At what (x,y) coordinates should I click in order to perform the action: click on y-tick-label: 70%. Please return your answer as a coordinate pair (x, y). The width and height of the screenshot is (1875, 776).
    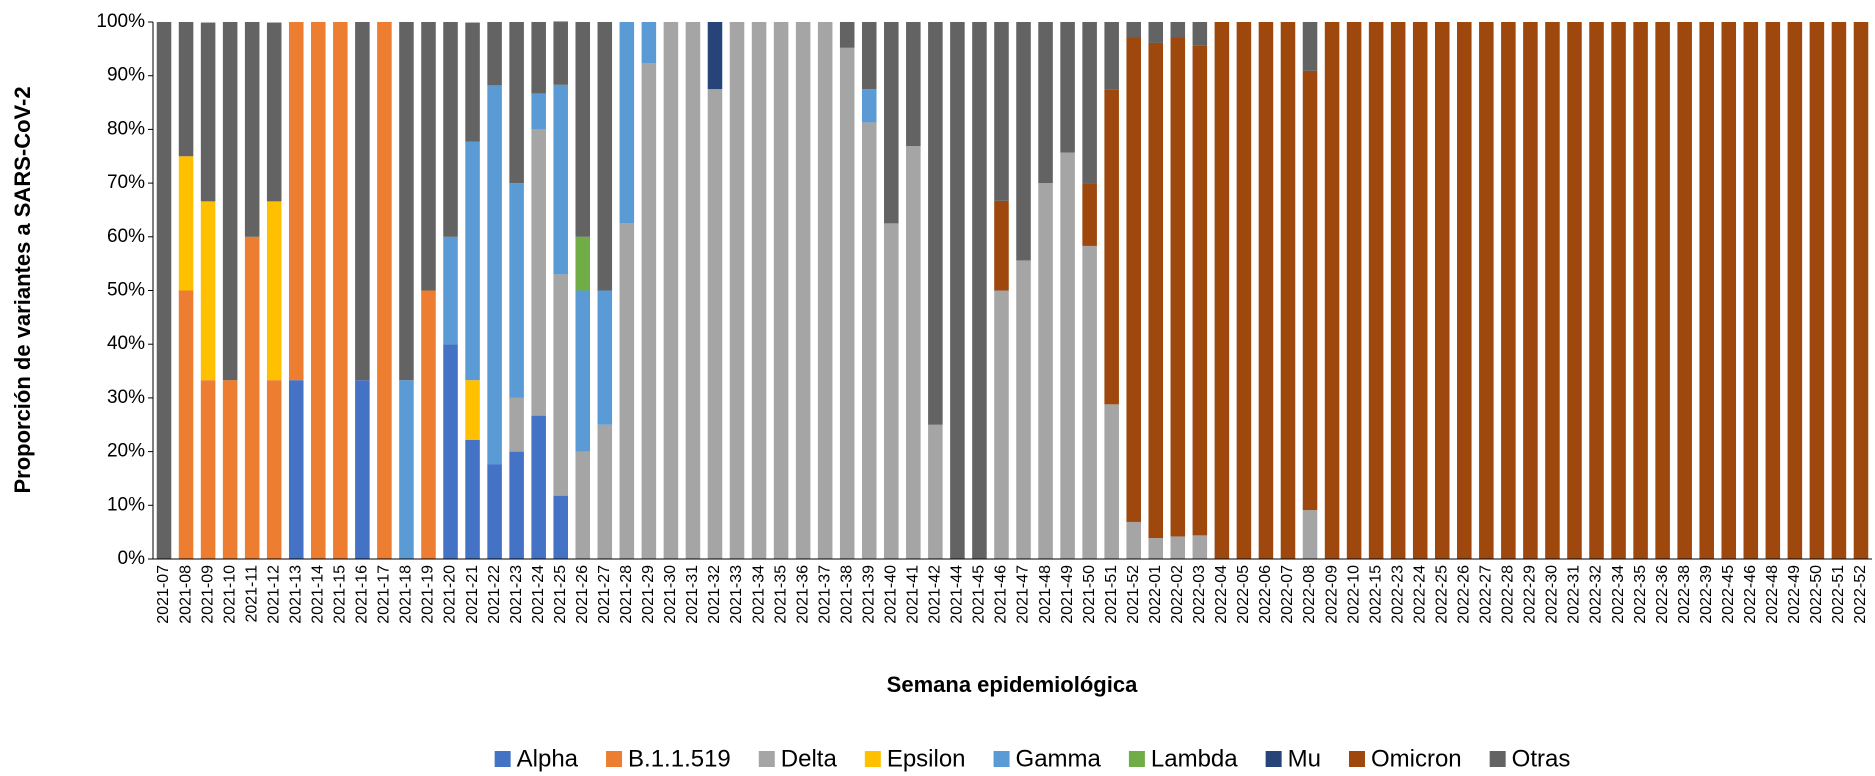
    Looking at the image, I should click on (126, 182).